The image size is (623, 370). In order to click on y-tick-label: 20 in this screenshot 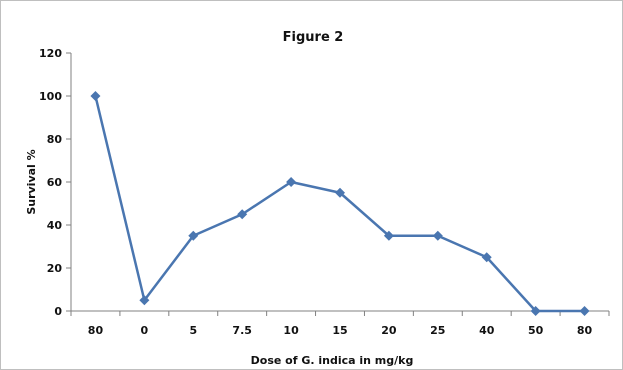, I will do `click(55, 268)`.